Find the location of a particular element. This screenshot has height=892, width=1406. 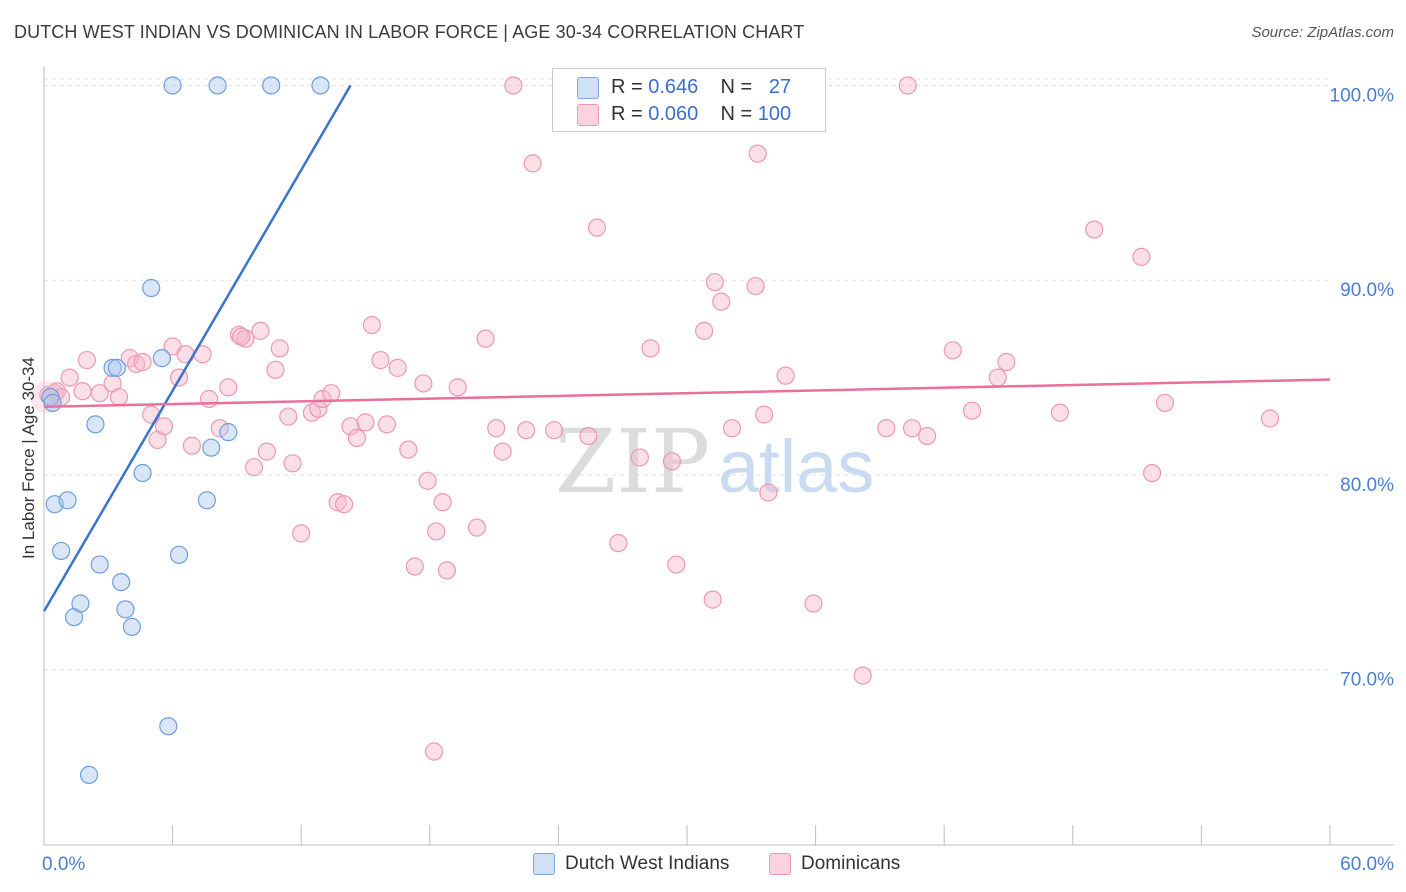

source-label: Source: ZipAtlas.com is located at coordinates (1322, 32).